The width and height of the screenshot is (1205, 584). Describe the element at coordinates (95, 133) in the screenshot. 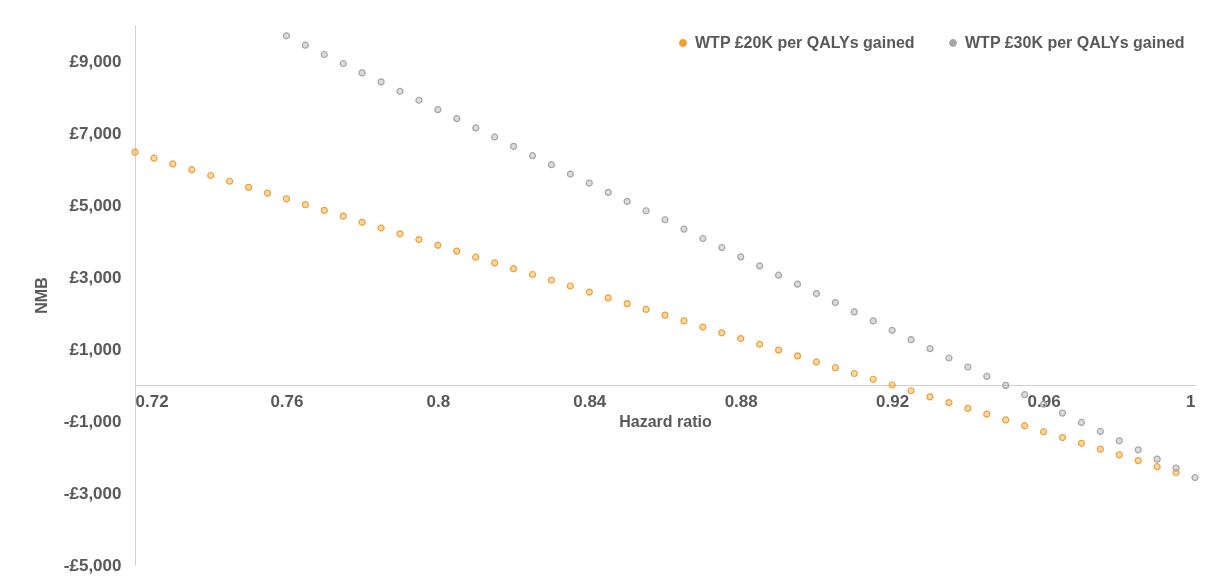

I see `y-tick-label: £7,000` at that location.